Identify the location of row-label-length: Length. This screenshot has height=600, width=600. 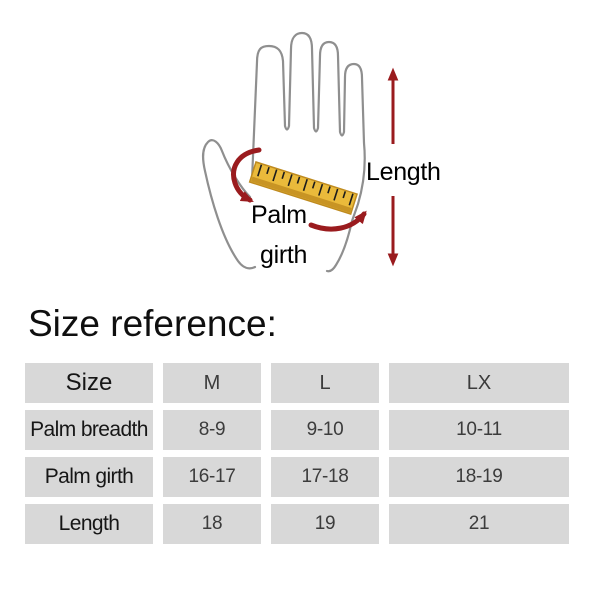
(89, 524).